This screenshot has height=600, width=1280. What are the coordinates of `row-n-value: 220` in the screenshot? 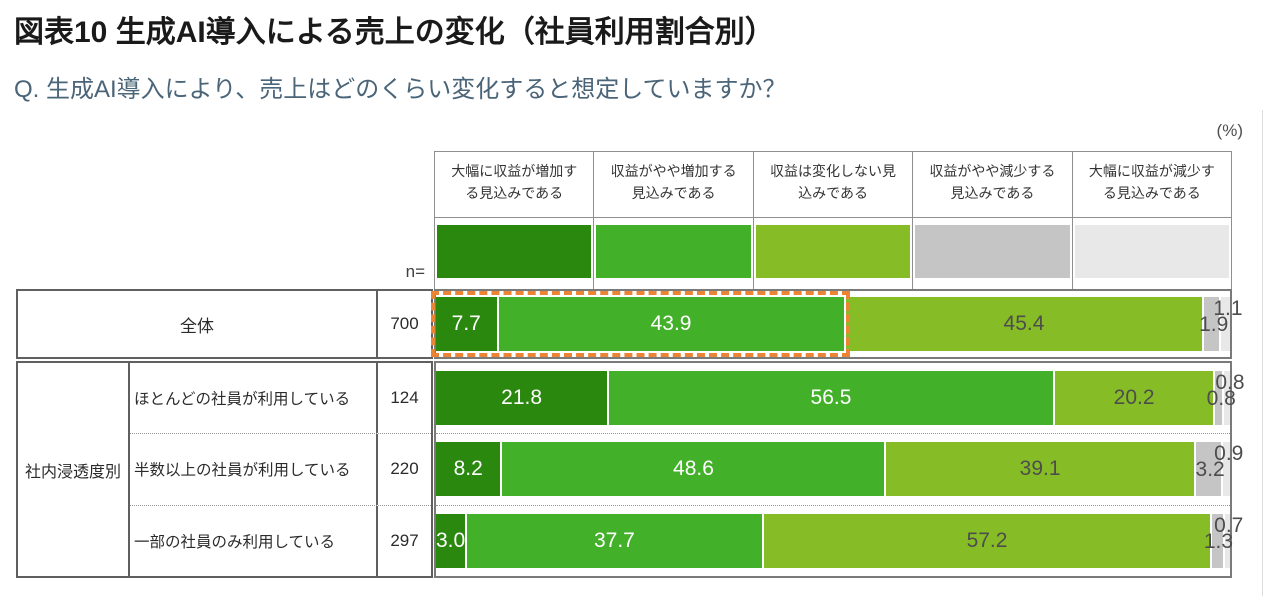 It's located at (404, 469).